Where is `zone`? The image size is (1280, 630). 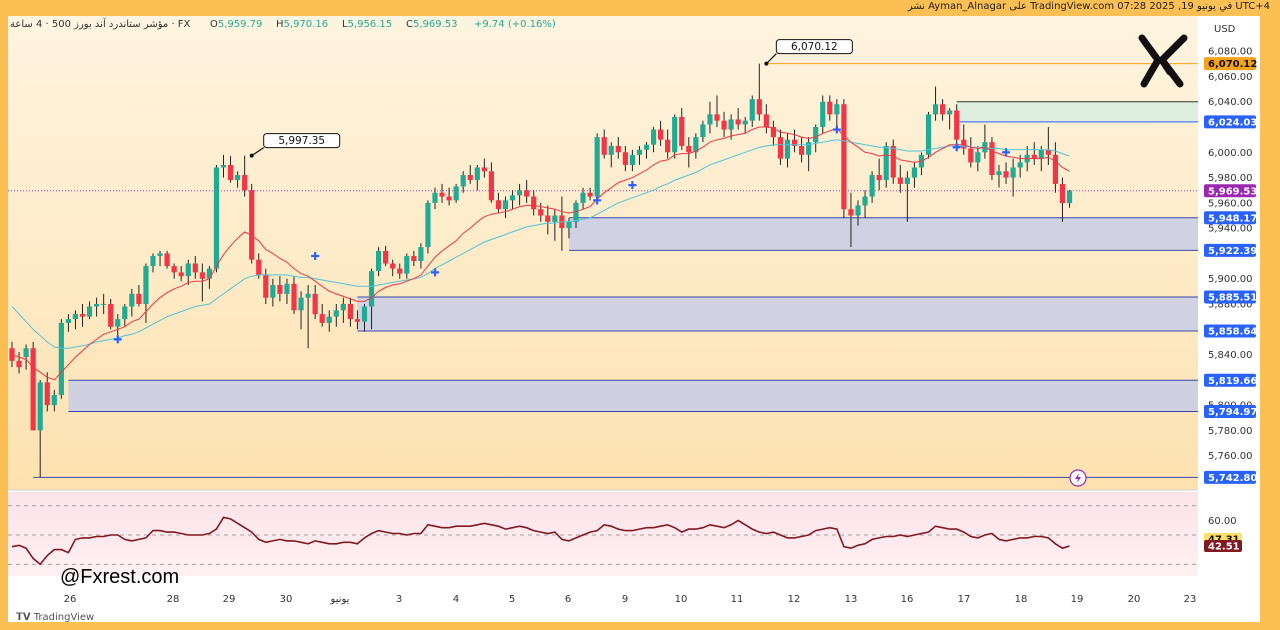 zone is located at coordinates (883, 234).